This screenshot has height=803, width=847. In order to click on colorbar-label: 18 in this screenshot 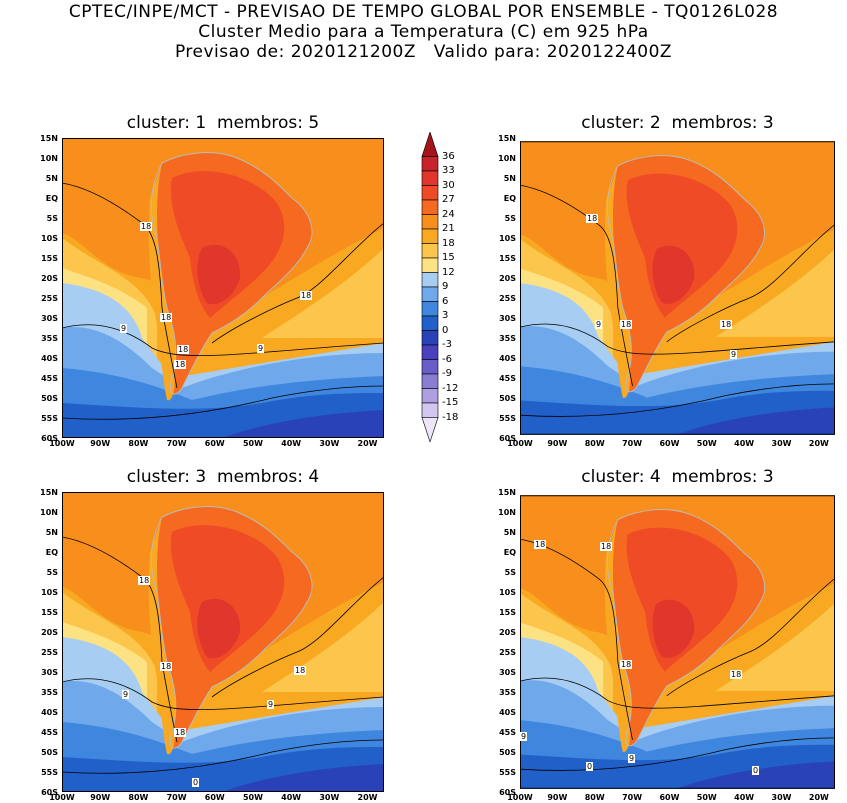, I will do `click(448, 243)`.